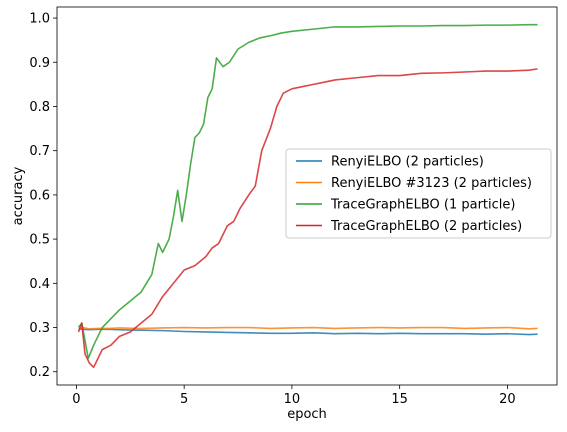 The width and height of the screenshot is (567, 432). Describe the element at coordinates (407, 162) in the screenshot. I see `legend-label-1: RenyiELBO (2 particles)` at that location.